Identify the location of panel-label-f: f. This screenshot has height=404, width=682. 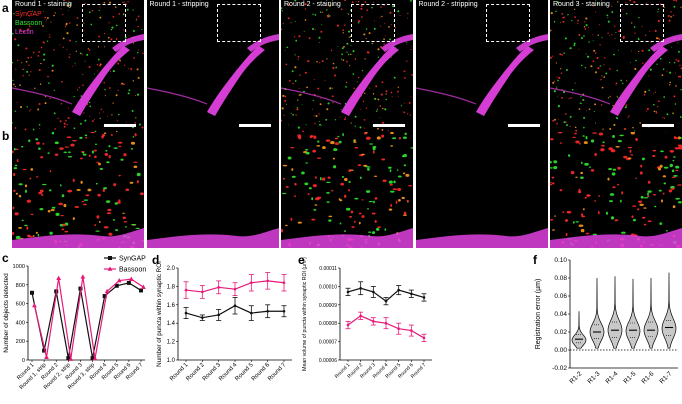
(535, 260).